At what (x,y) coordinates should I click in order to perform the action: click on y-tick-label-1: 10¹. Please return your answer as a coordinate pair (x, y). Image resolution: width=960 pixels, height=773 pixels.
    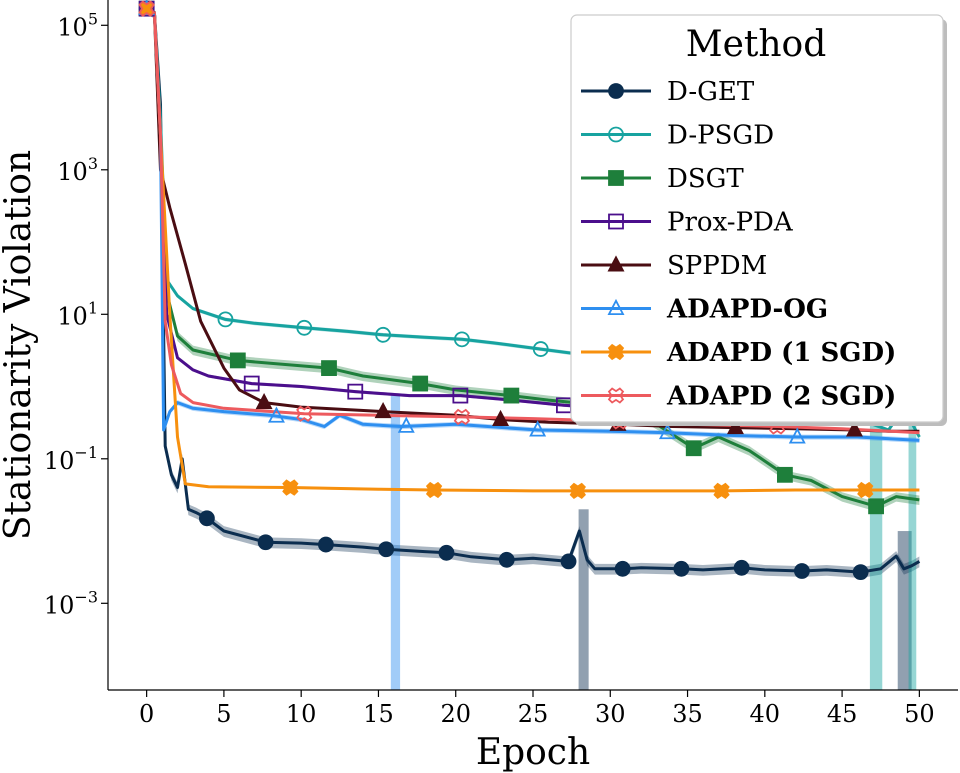
    Looking at the image, I should click on (77, 314).